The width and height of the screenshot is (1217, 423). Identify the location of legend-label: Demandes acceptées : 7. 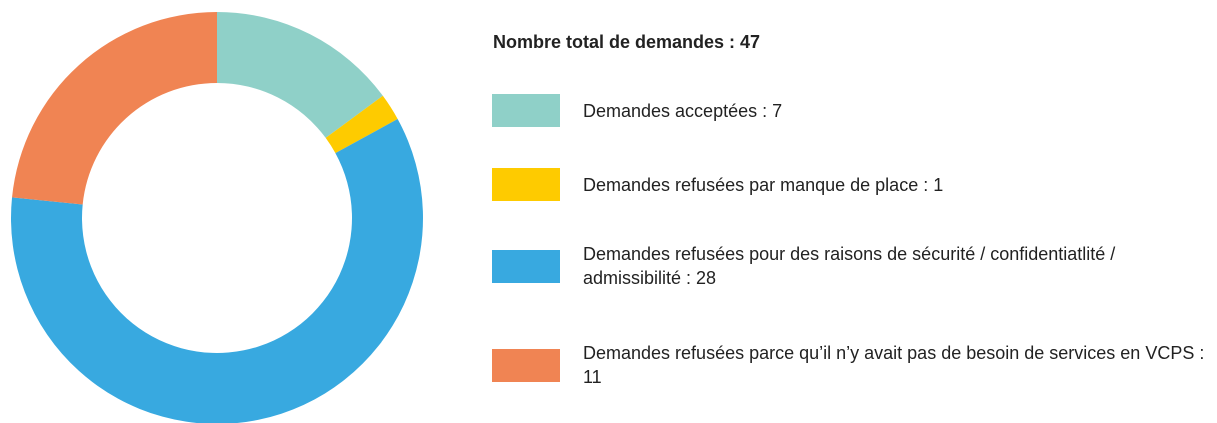
(683, 110).